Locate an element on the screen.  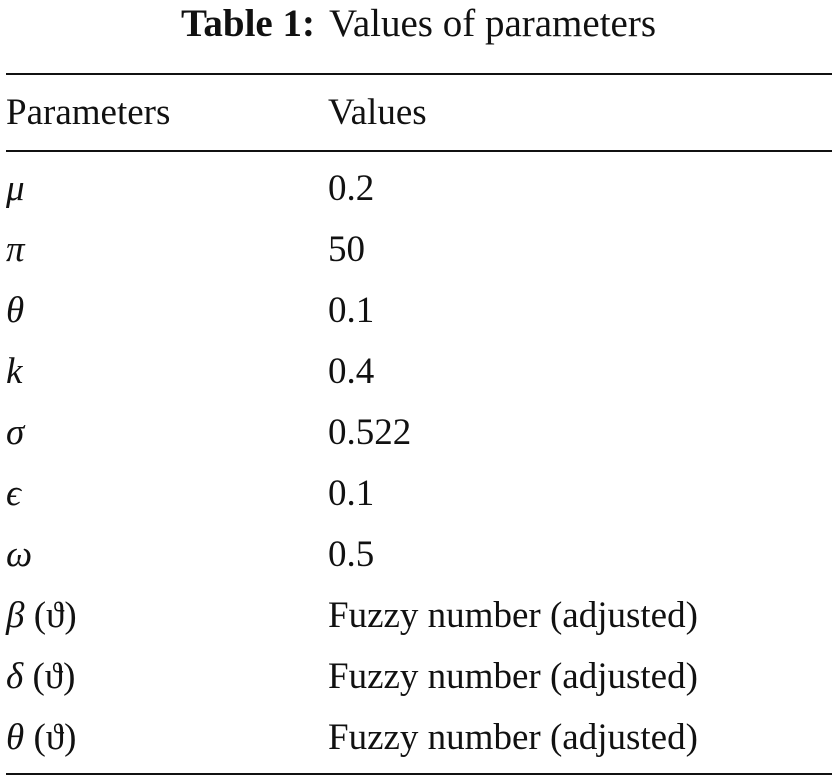
table-caption: Table 1: Values of parameters is located at coordinates (418, 24).